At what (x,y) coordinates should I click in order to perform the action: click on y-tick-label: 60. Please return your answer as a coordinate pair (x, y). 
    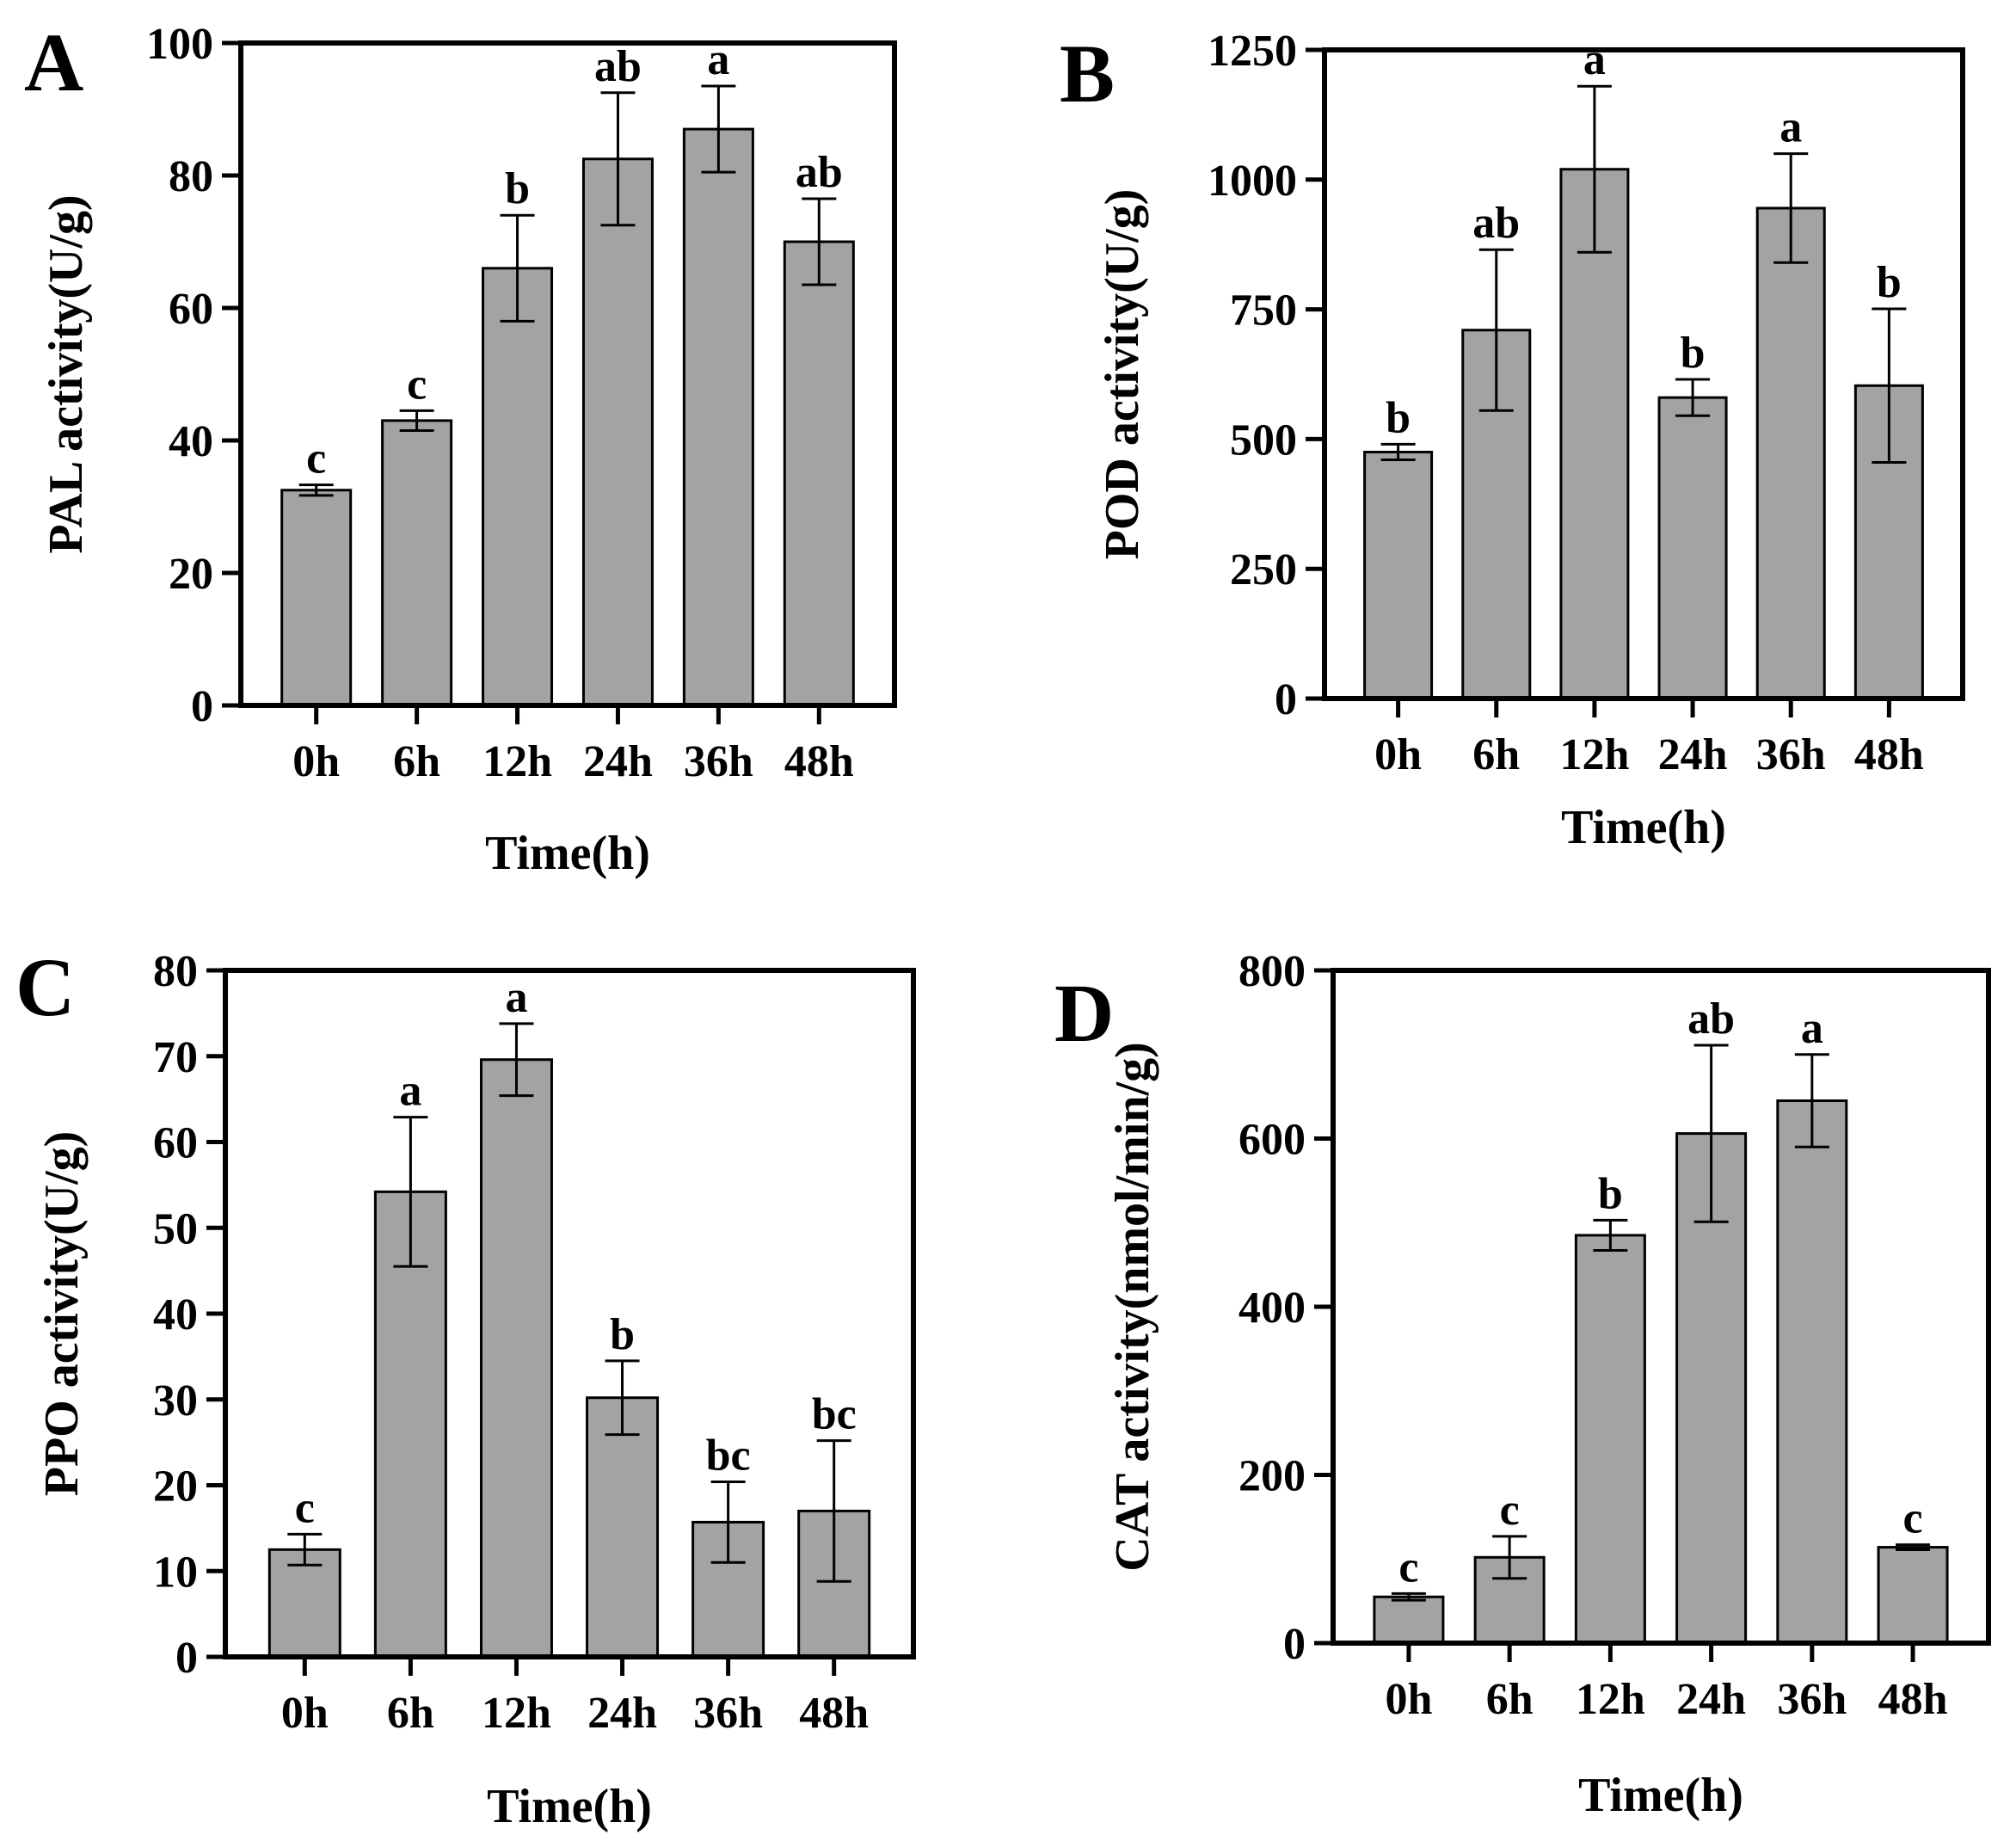
    Looking at the image, I should click on (176, 1143).